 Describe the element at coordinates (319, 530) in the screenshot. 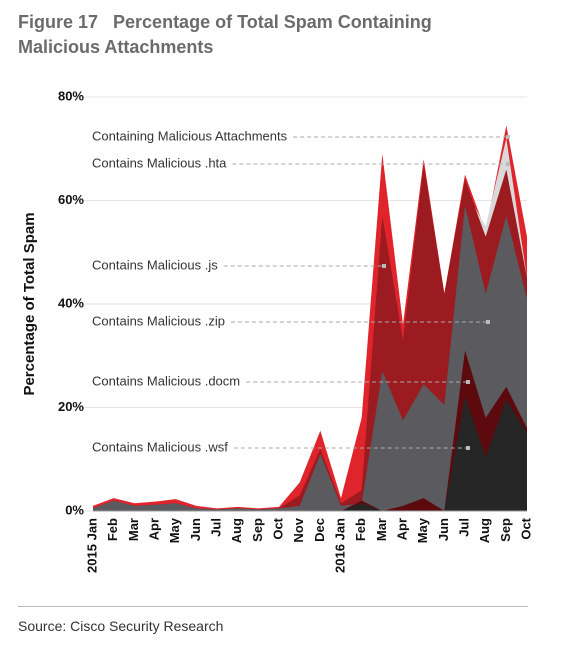

I see `x-tick-label: Dec` at that location.